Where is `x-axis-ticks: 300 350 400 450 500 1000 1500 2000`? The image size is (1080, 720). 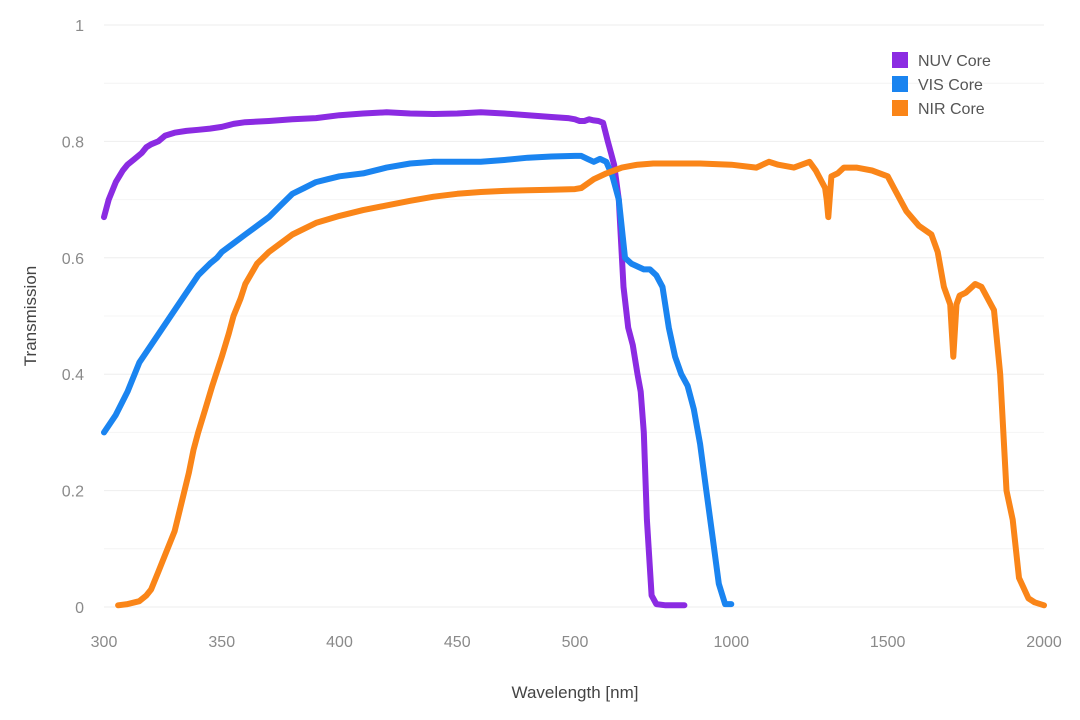 x-axis-ticks: 300 350 400 450 500 1000 1500 2000 is located at coordinates (576, 642).